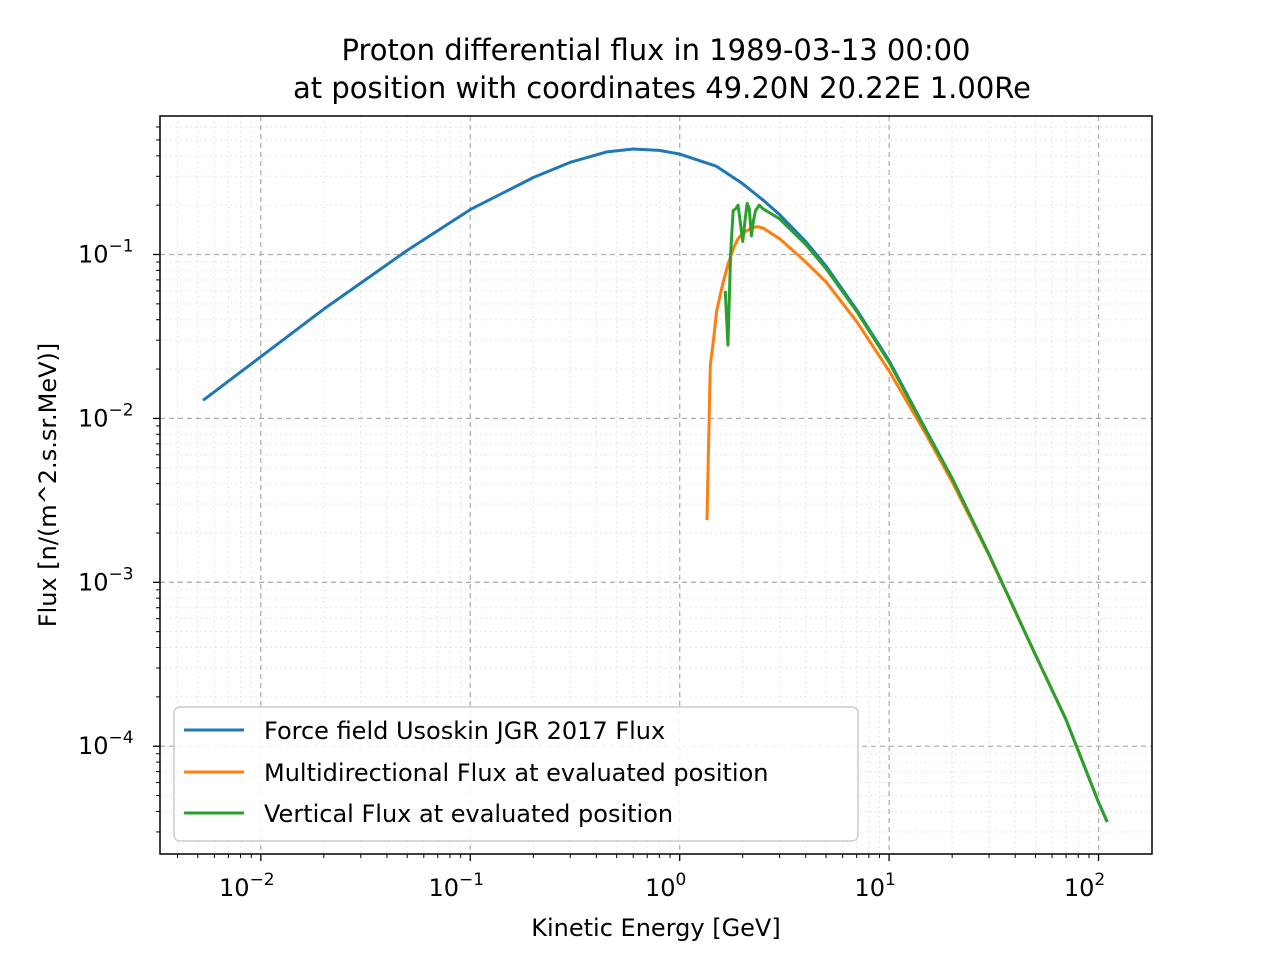  What do you see at coordinates (106, 744) in the screenshot?
I see `y-tick-label: 10⁻⁴` at bounding box center [106, 744].